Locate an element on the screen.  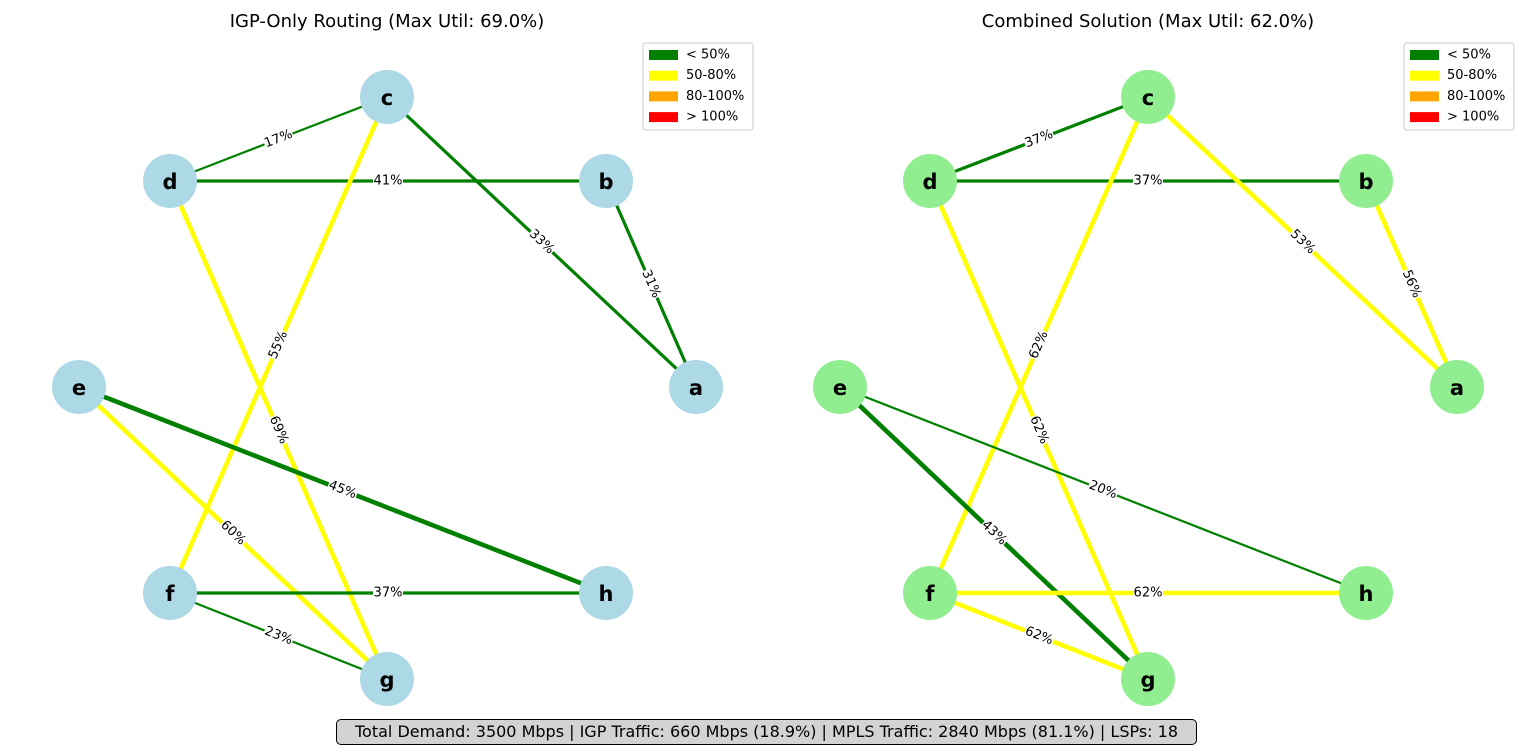
edge-label-d-c: 37% is located at coordinates (1039, 139).